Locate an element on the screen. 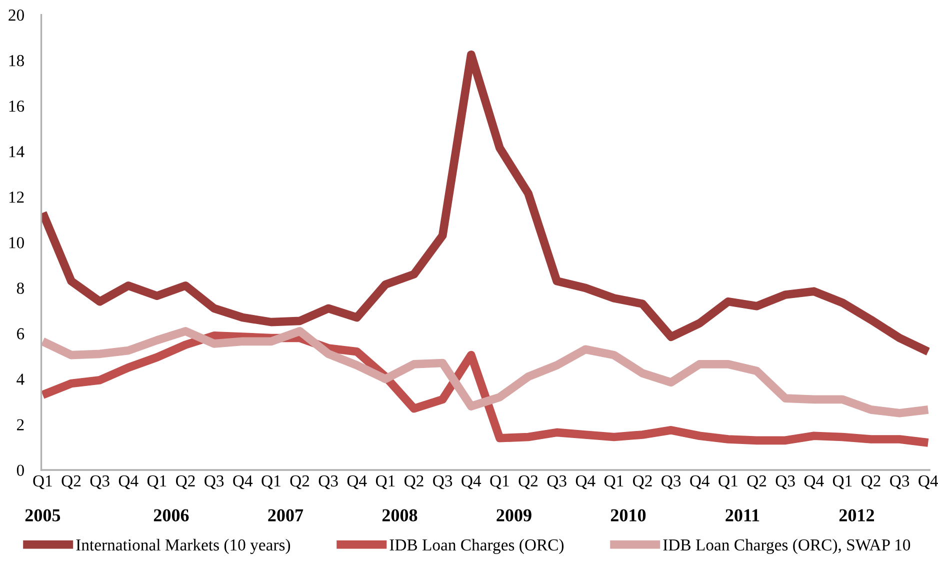 This screenshot has height=569, width=938. y-tick-label: 14 is located at coordinates (16, 152).